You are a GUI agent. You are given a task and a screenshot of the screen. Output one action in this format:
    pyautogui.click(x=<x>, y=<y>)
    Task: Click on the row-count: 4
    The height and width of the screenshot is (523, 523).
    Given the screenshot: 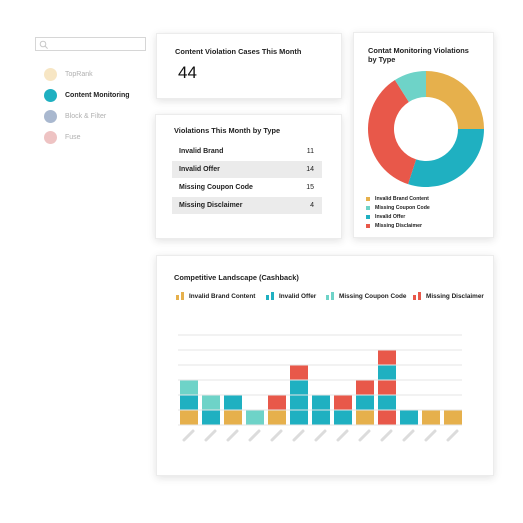 What is the action you would take?
    pyautogui.click(x=312, y=205)
    